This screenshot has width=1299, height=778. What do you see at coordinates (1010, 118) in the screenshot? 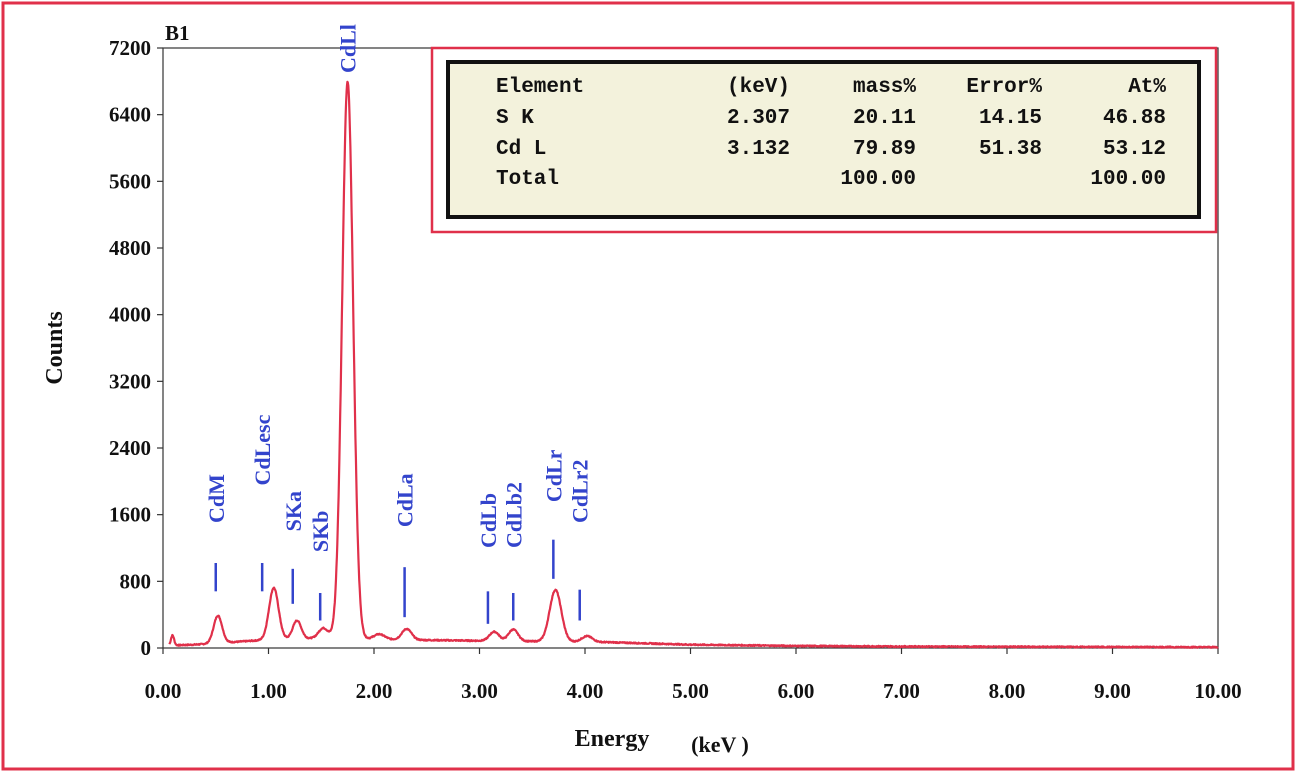
I see `table-cell: 14.15` at bounding box center [1010, 118].